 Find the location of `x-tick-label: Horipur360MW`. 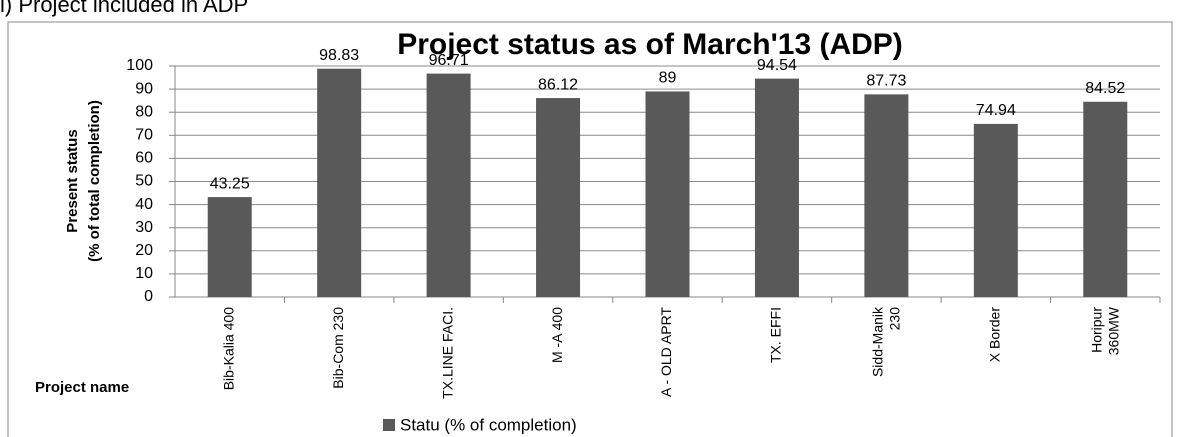

x-tick-label: Horipur360MW is located at coordinates (1104, 330).